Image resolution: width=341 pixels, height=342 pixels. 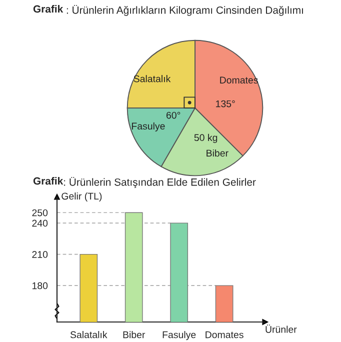 I want to click on y-tick-label: 180, so click(x=40, y=286).